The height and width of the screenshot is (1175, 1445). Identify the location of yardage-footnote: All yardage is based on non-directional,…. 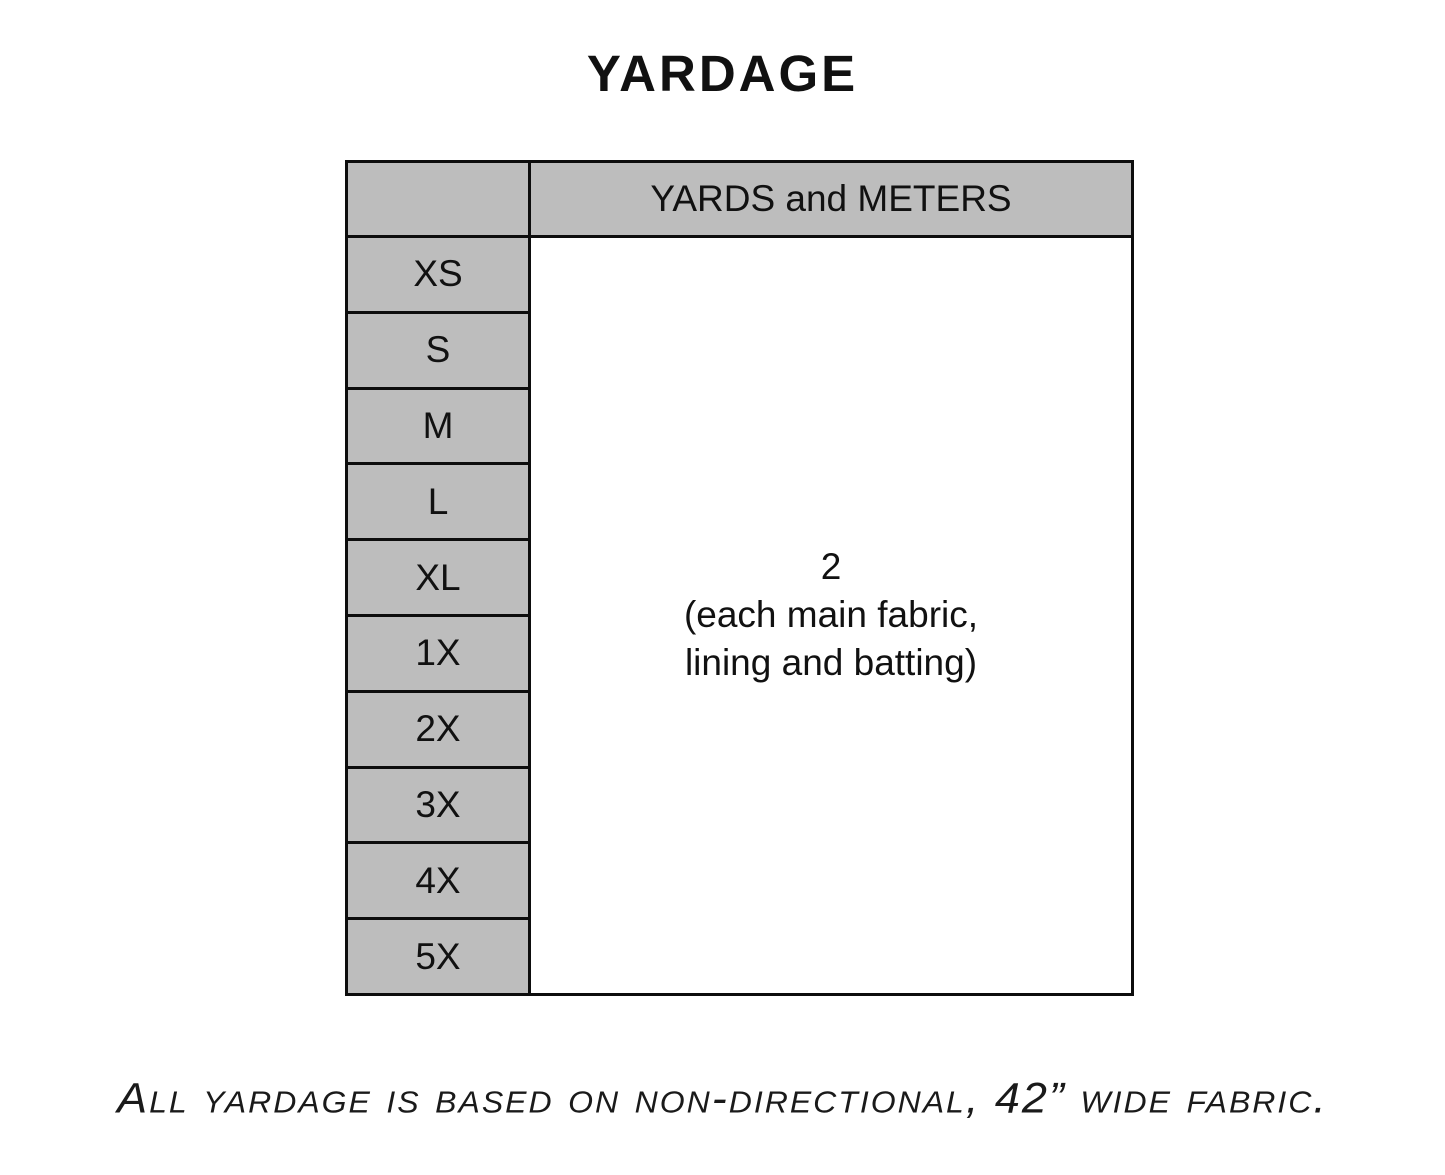
(722, 1097).